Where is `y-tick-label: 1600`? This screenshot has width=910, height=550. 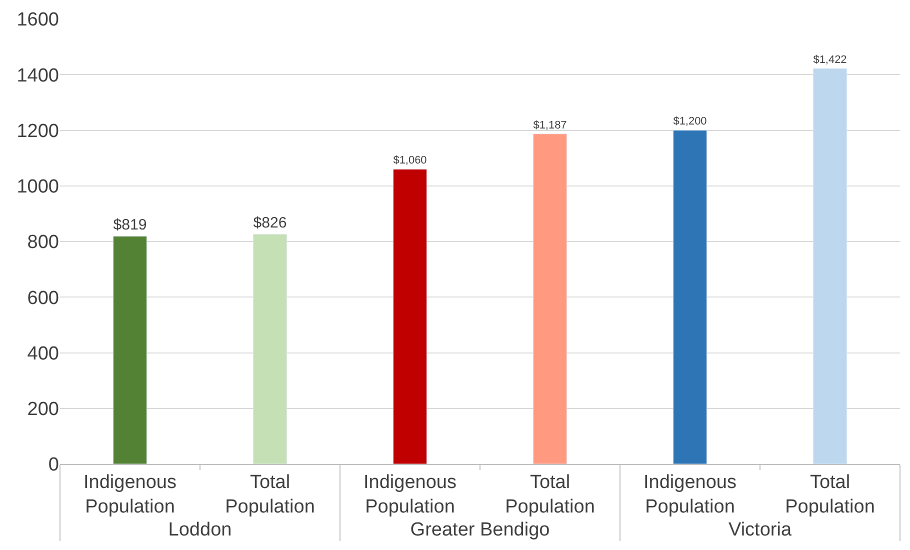
y-tick-label: 1600 is located at coordinates (37, 20).